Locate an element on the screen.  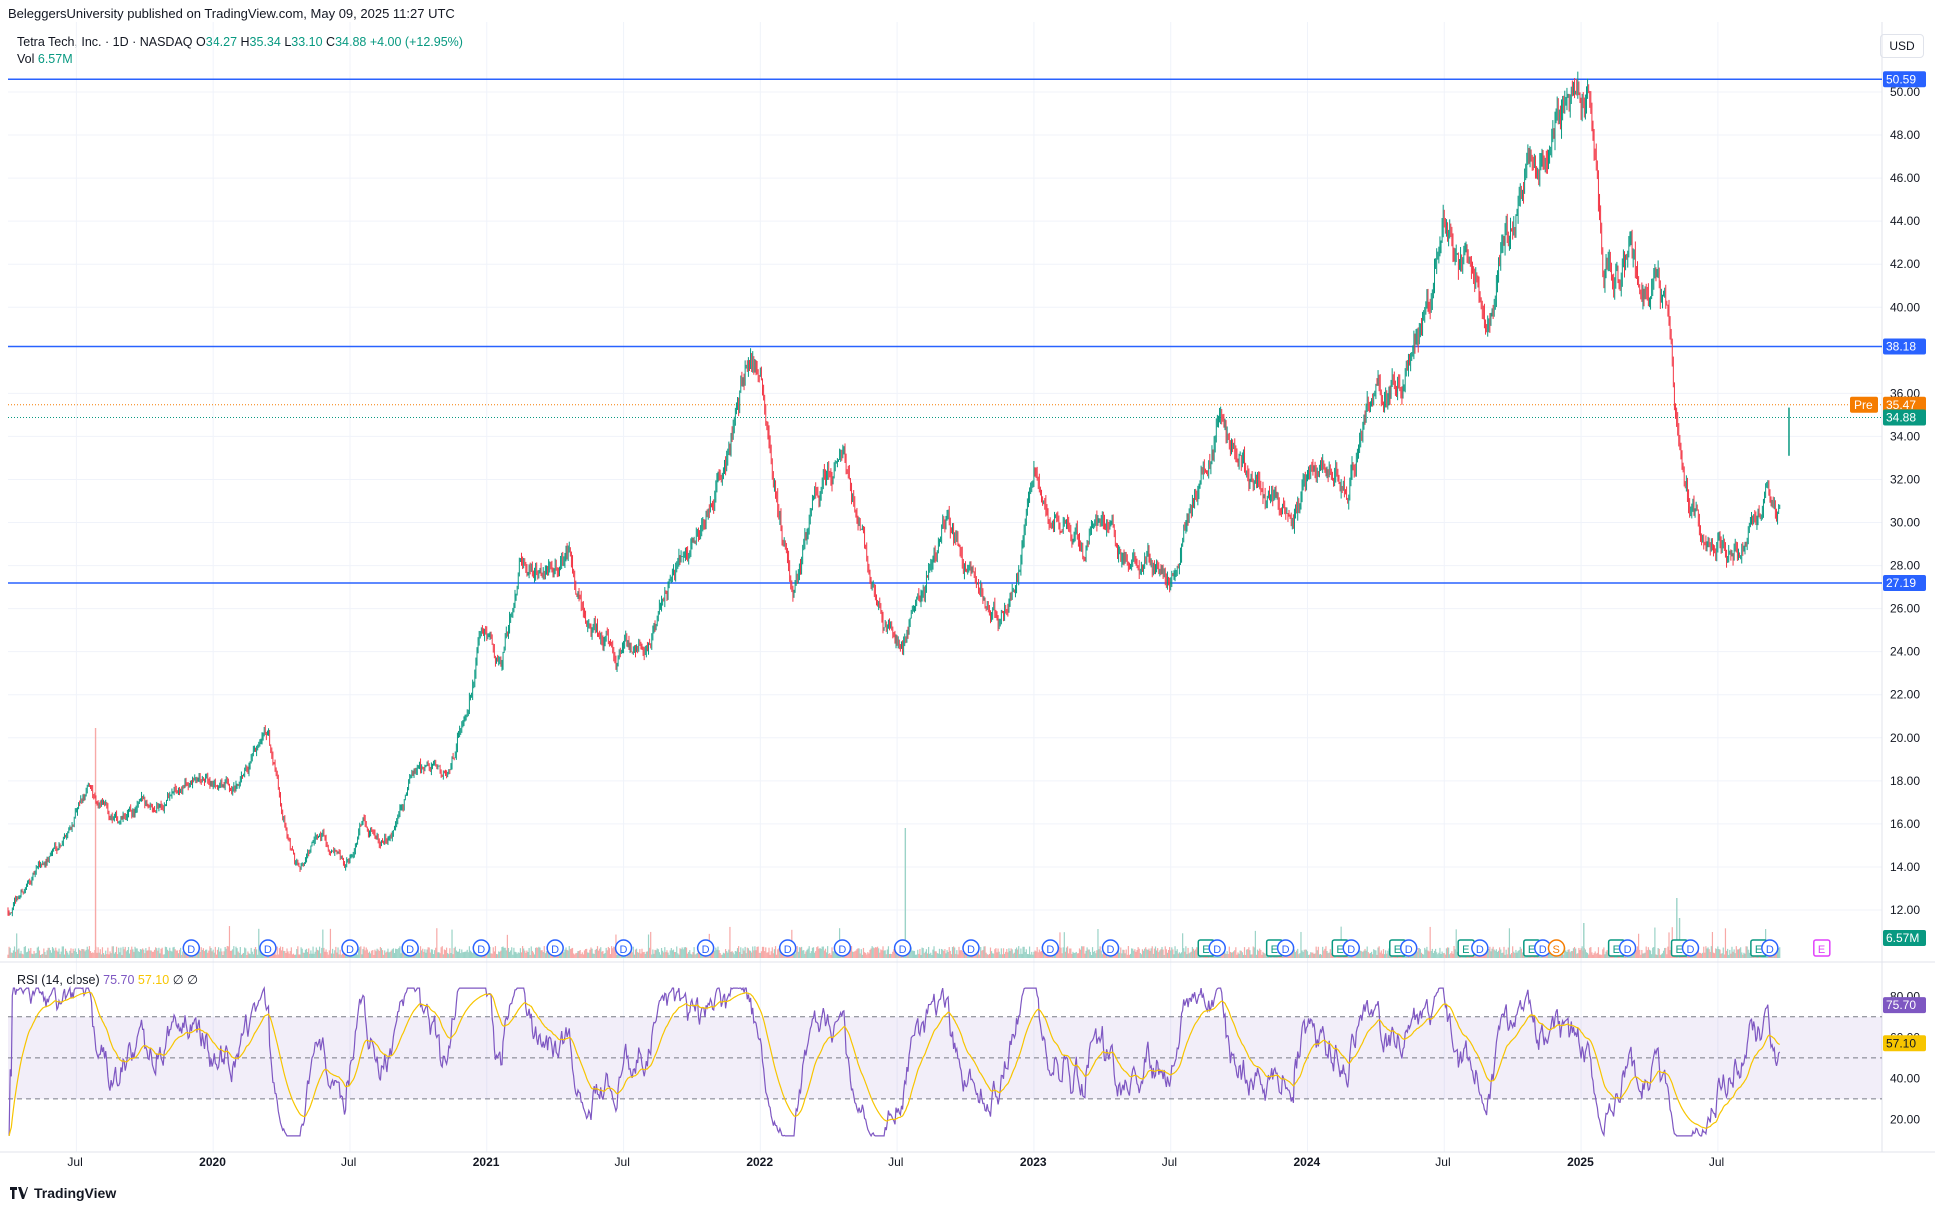
rsi-extra-2: ∅ is located at coordinates (192, 980).